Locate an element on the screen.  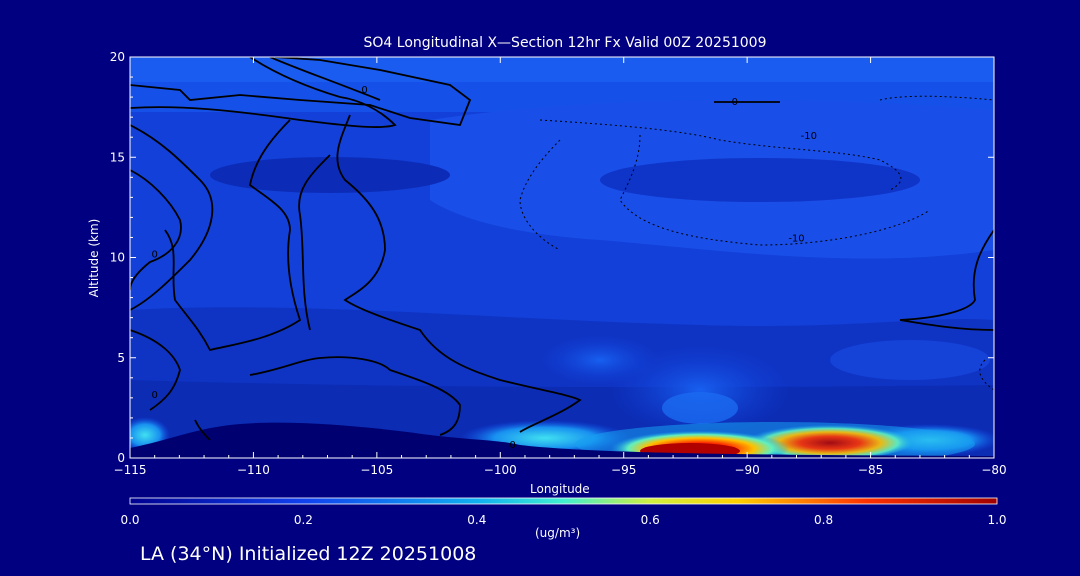
x-tick-label: −100 is located at coordinates (500, 470).